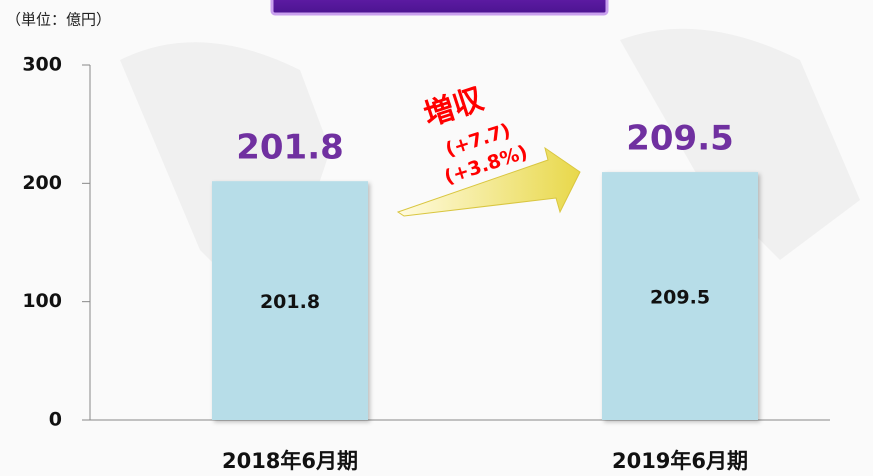 The image size is (873, 476). What do you see at coordinates (290, 148) in the screenshot?
I see `bar-value-label: 201.8` at bounding box center [290, 148].